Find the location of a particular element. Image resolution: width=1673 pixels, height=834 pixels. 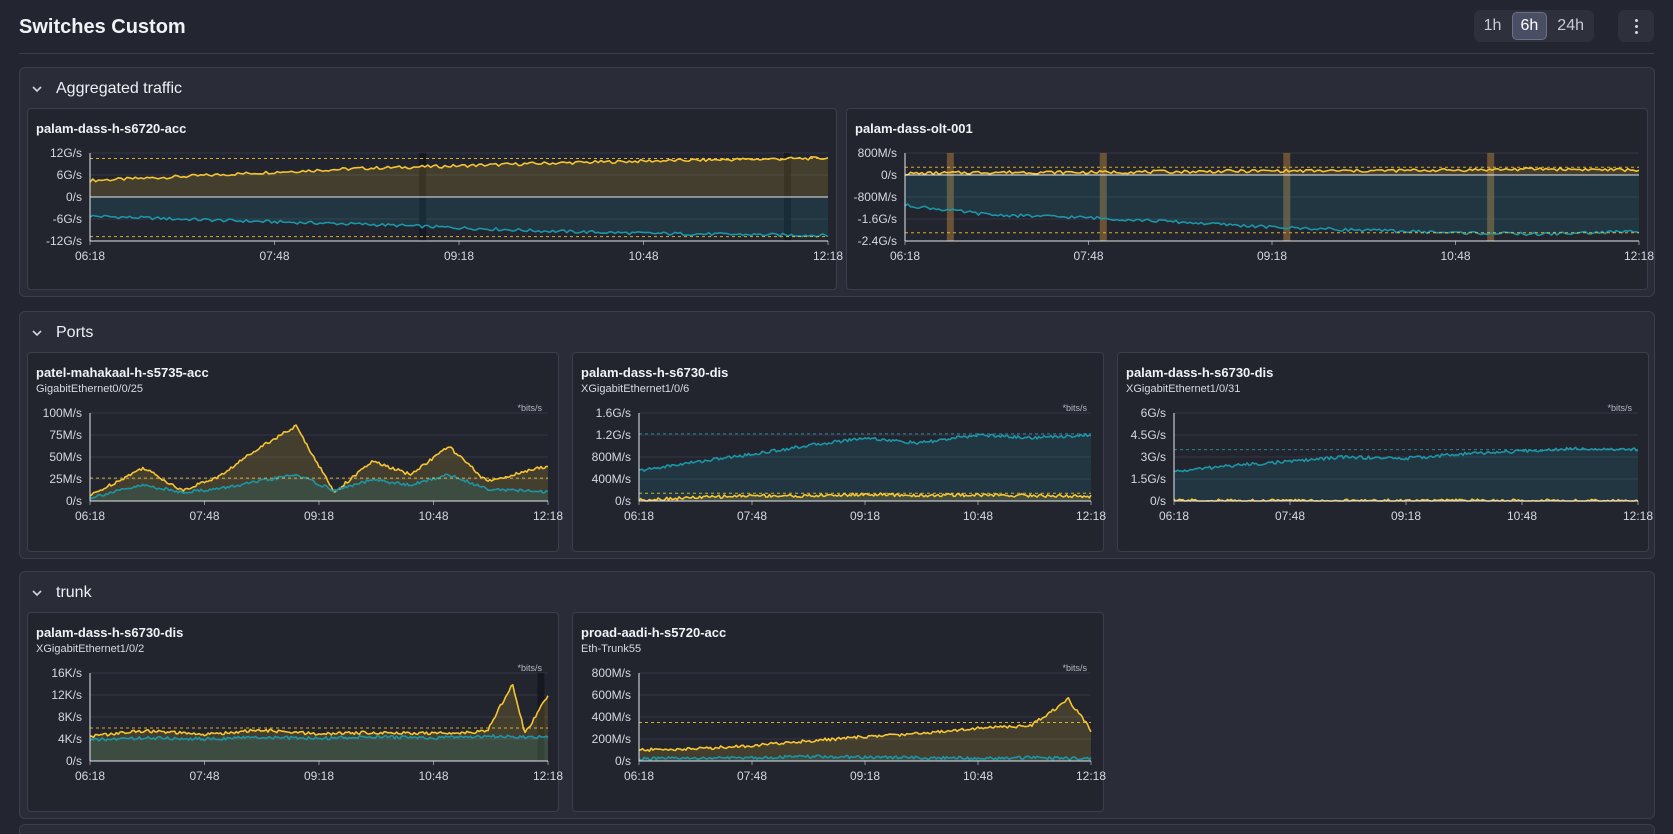

y-tick-label: 16K/s is located at coordinates (66, 673).